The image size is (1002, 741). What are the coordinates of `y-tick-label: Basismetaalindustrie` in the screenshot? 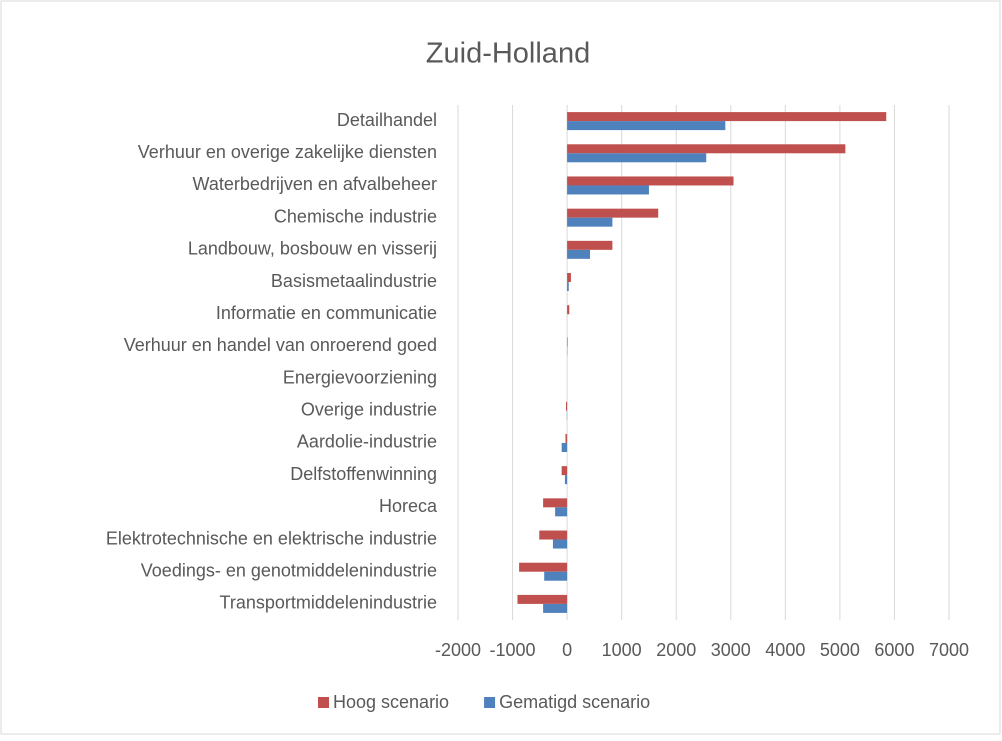 It's located at (354, 281).